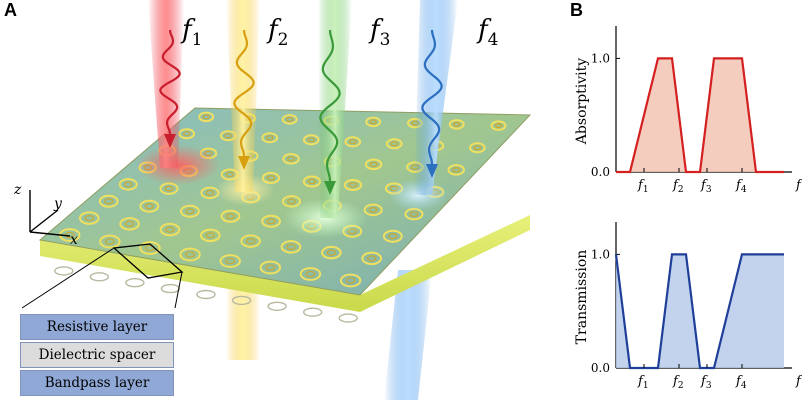  I want to click on x-tick-label: f2, so click(678, 186).